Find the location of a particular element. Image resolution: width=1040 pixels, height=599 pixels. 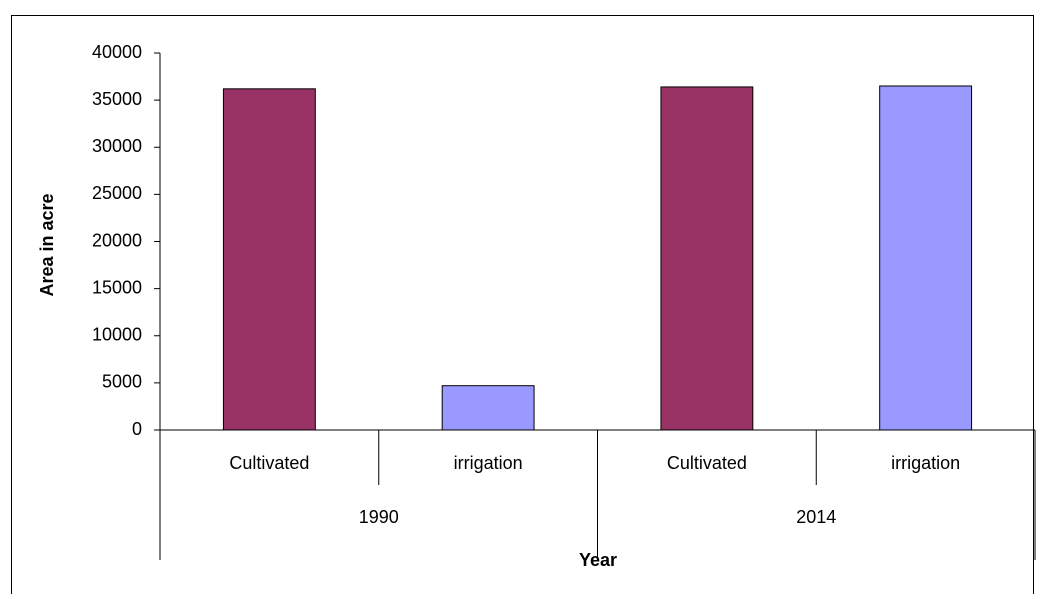

group-label: 1990 is located at coordinates (379, 517).